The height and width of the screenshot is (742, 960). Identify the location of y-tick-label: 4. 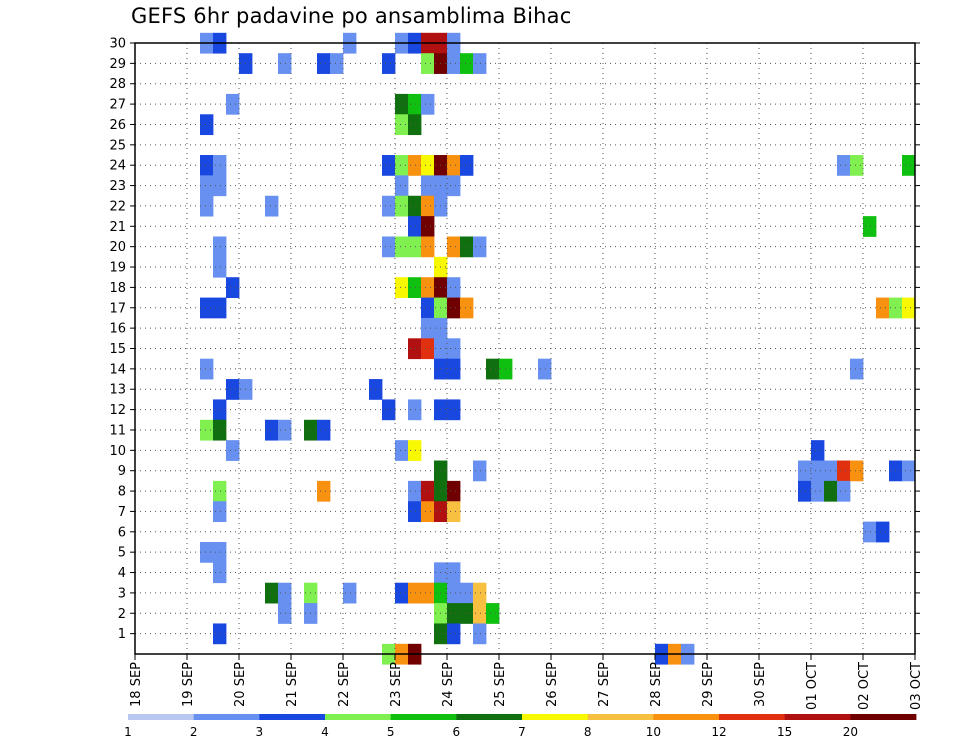
(122, 573).